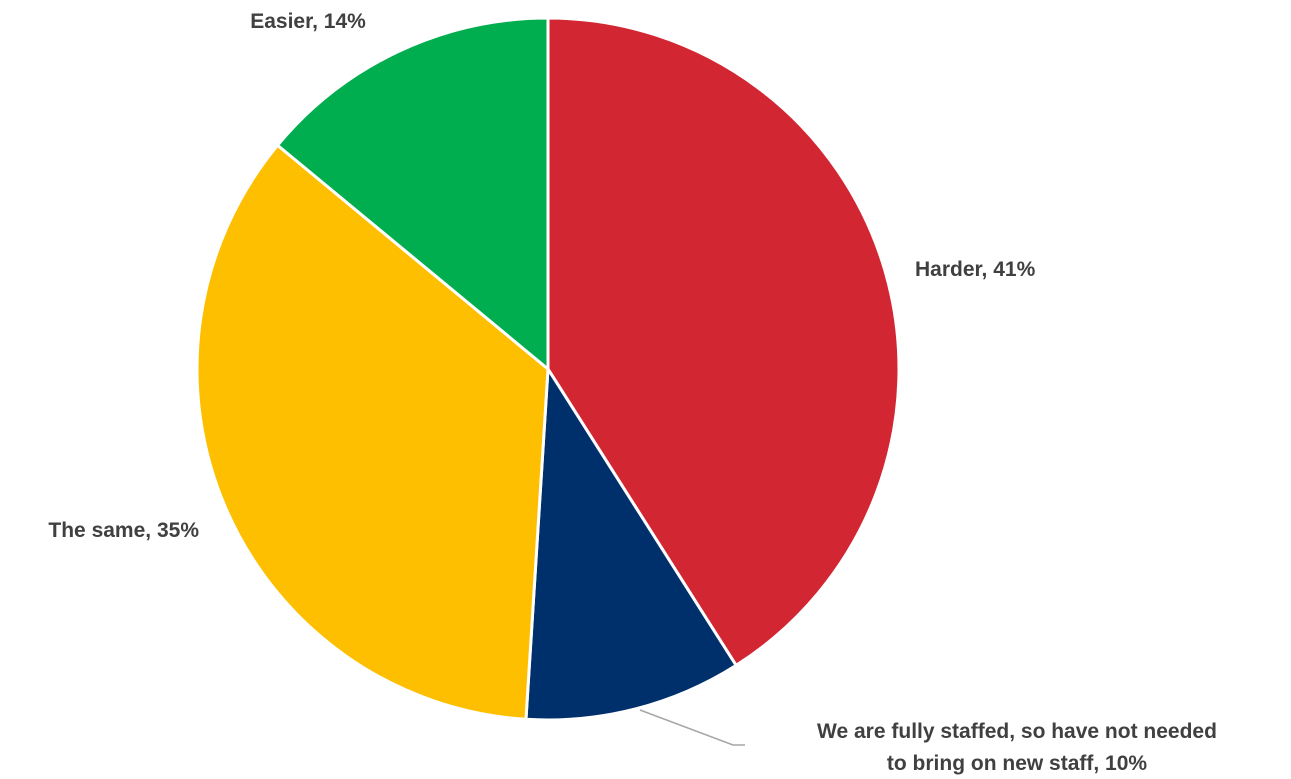  Describe the element at coordinates (692, 727) in the screenshot. I see `leader-line-fully-staffed` at that location.